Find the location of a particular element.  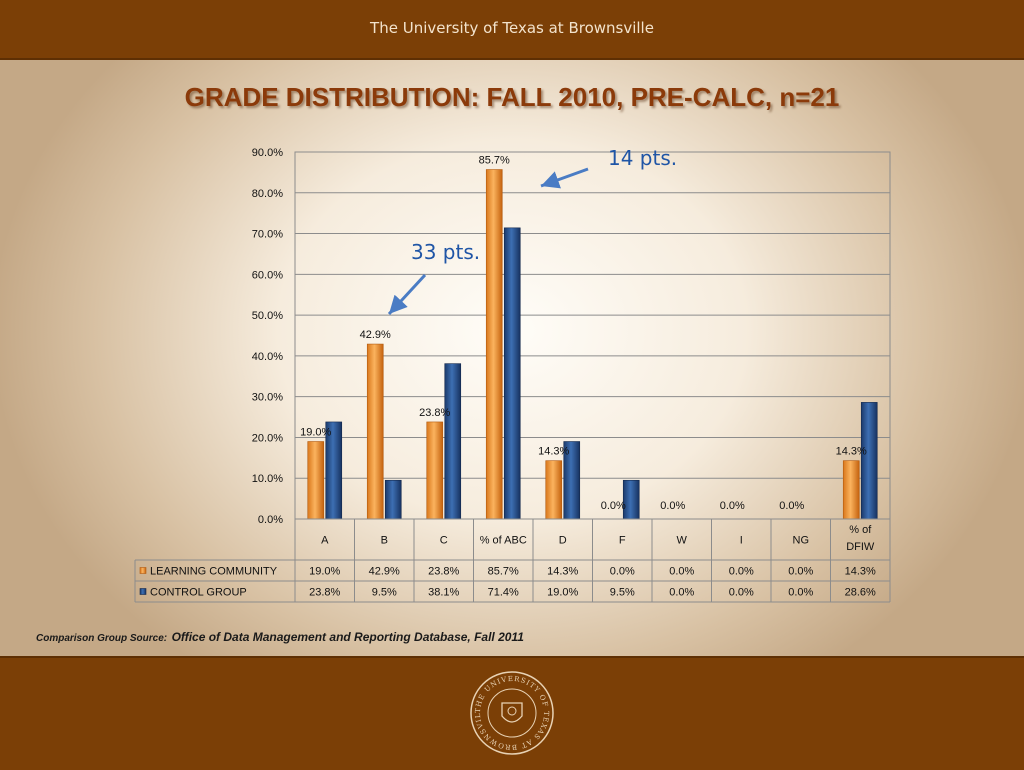

y-tick-label: 30.0% is located at coordinates (267, 398).